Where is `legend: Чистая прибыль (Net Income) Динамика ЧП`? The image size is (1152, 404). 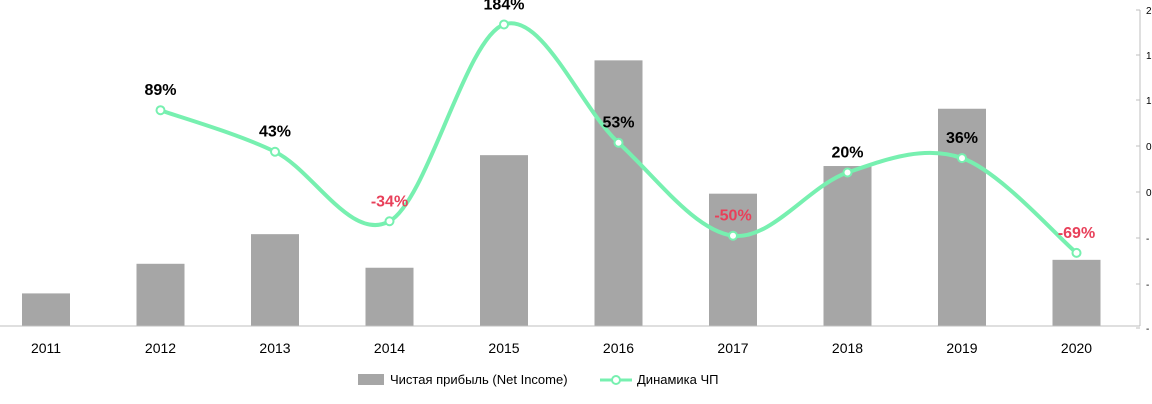 legend: Чистая прибыль (Net Income) Динамика ЧП is located at coordinates (538, 379).